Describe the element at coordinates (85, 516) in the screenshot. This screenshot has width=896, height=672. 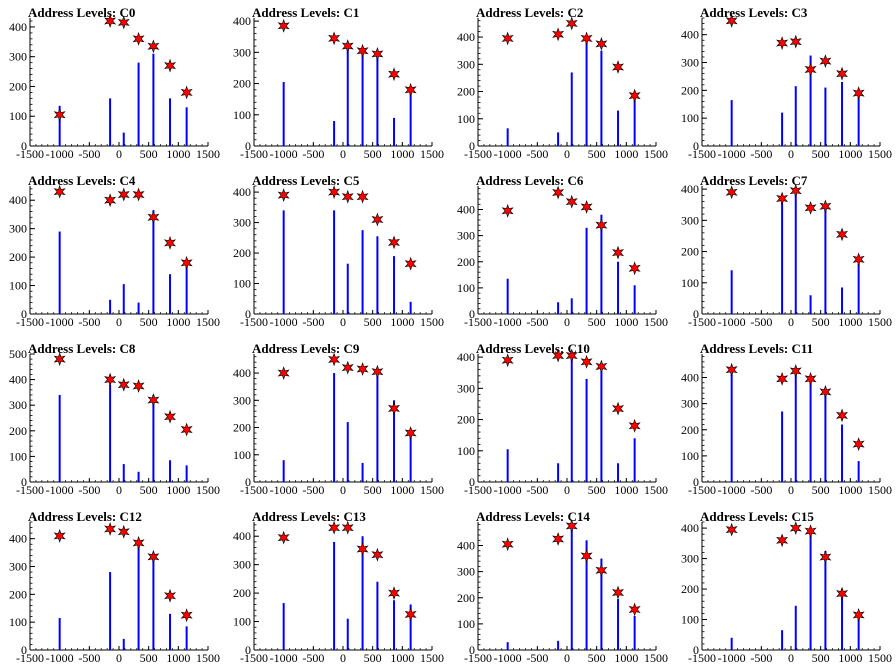
I see `chart-title: Address Levels: C12` at that location.